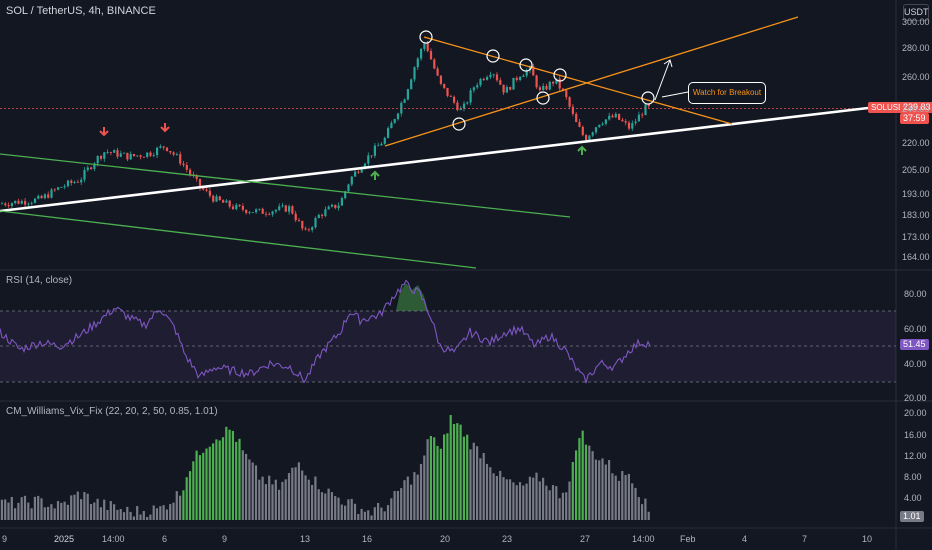 Image resolution: width=932 pixels, height=550 pixels. I want to click on rsi-title: RSI (14, close), so click(39, 280).